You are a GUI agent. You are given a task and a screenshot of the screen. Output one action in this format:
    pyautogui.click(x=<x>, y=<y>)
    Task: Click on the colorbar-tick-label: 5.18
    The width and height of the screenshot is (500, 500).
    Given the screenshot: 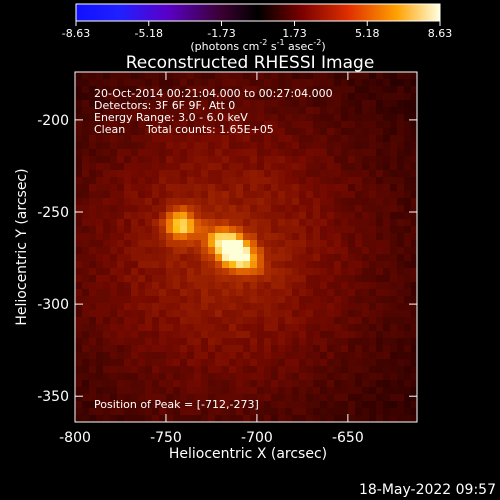 What is the action you would take?
    pyautogui.click(x=367, y=33)
    